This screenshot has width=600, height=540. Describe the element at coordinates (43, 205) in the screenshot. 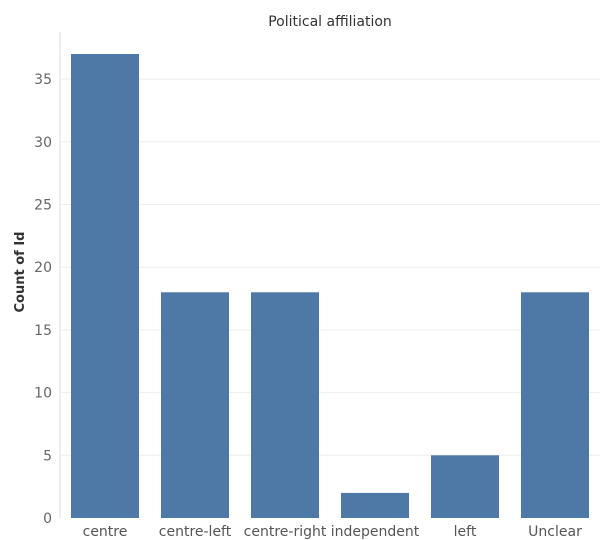

I see `y-tick-label: 25` at that location.